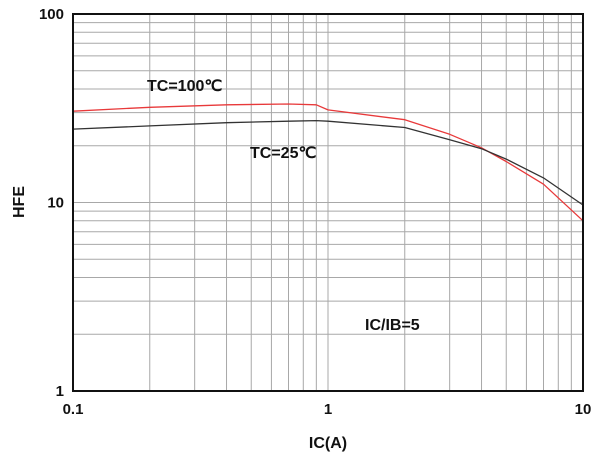 The image size is (596, 460). I want to click on y-tick-label: 100, so click(51, 14).